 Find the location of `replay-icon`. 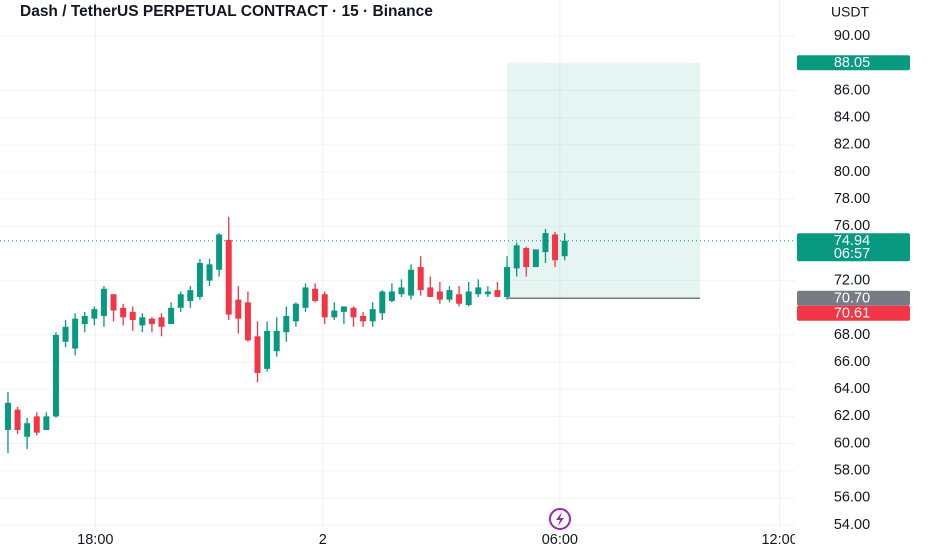

replay-icon is located at coordinates (560, 519).